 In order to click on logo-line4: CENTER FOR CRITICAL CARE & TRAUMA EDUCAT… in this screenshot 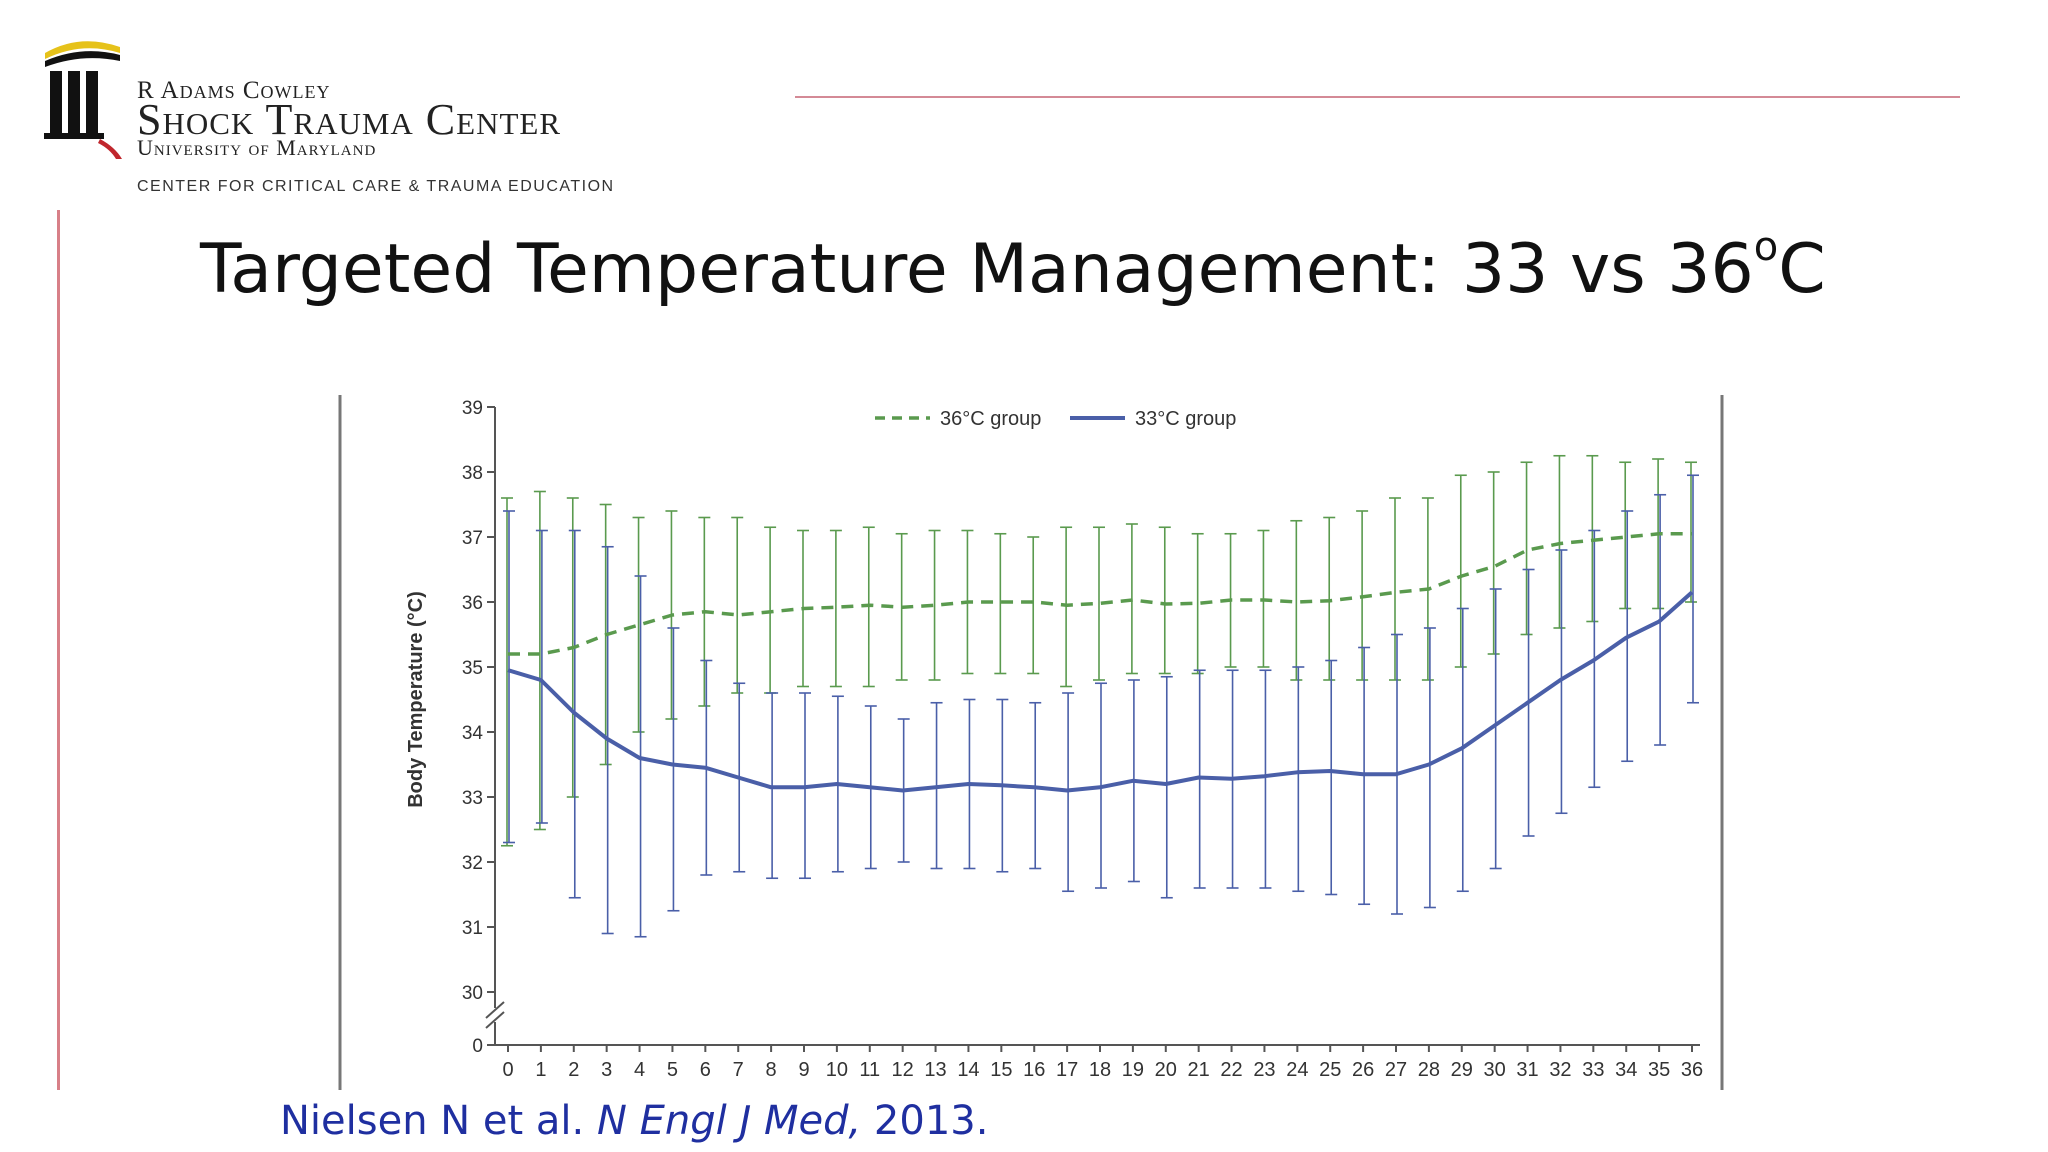, I will do `click(376, 186)`.